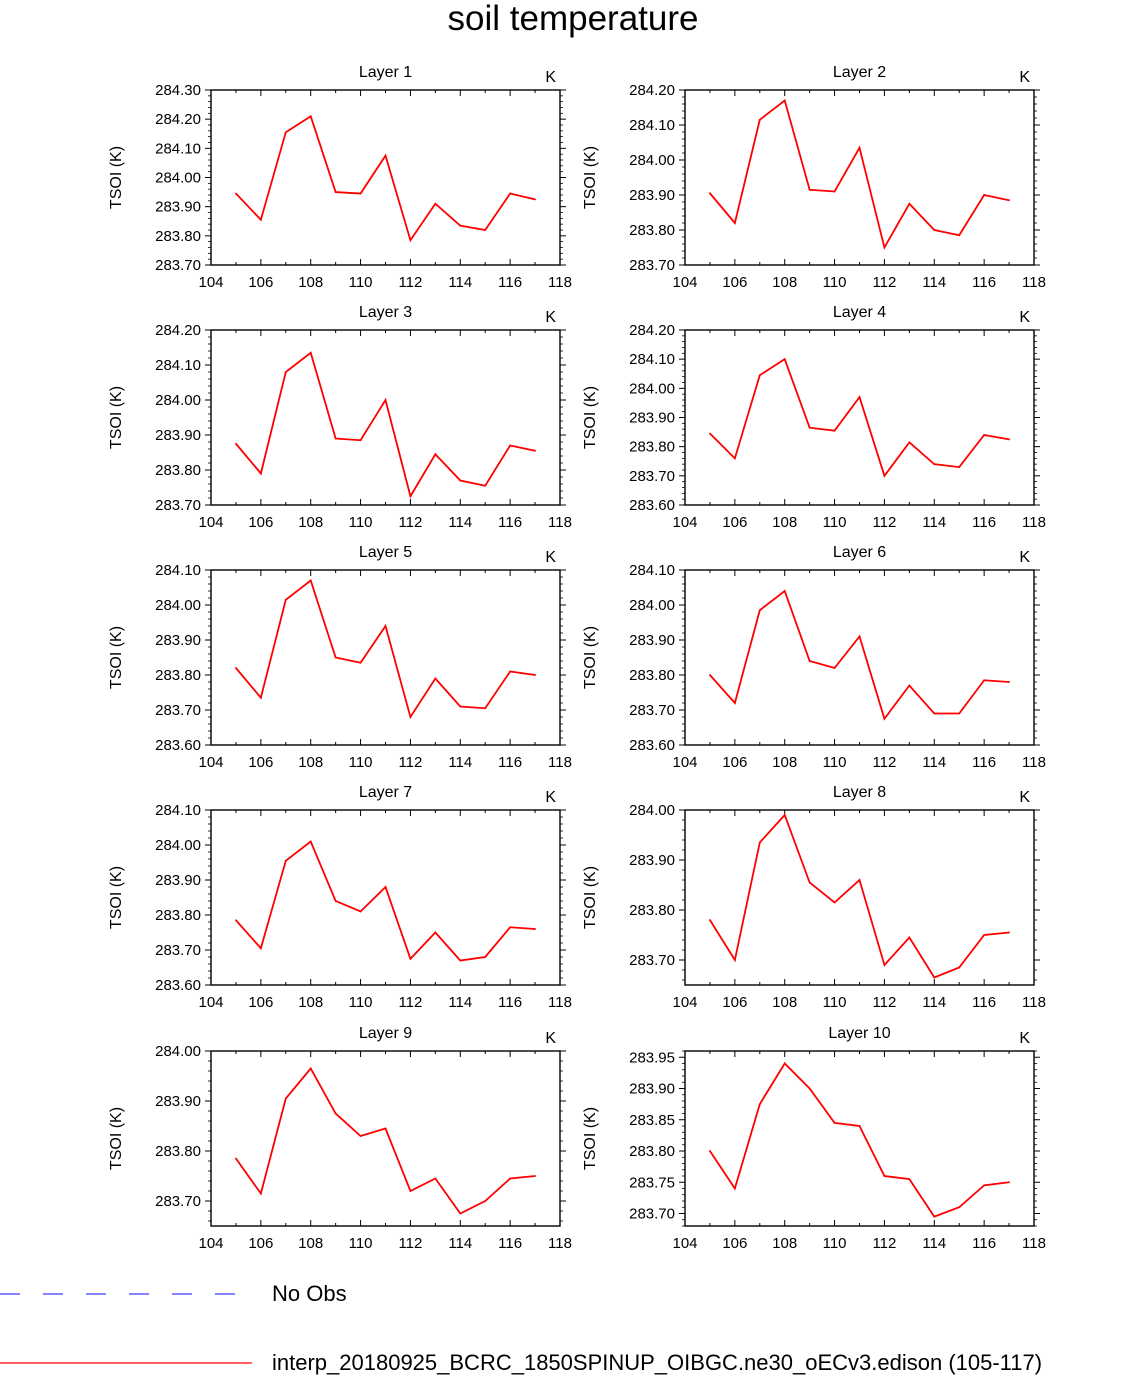  Describe the element at coordinates (859, 312) in the screenshot. I see `panel-title: Layer 4` at that location.